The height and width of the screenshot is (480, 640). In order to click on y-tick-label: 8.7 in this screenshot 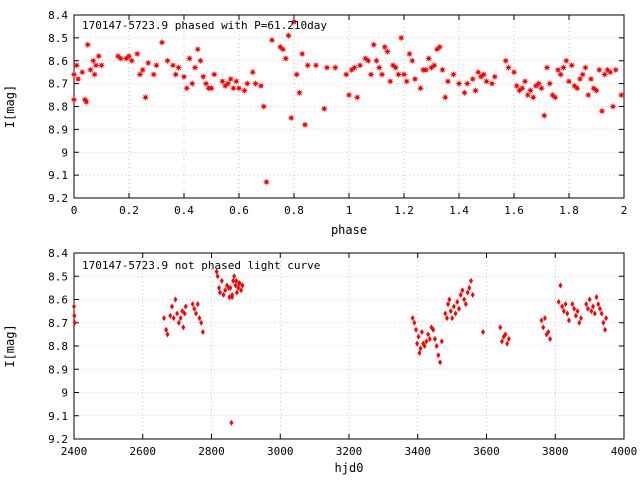, I will do `click(58, 323)`.